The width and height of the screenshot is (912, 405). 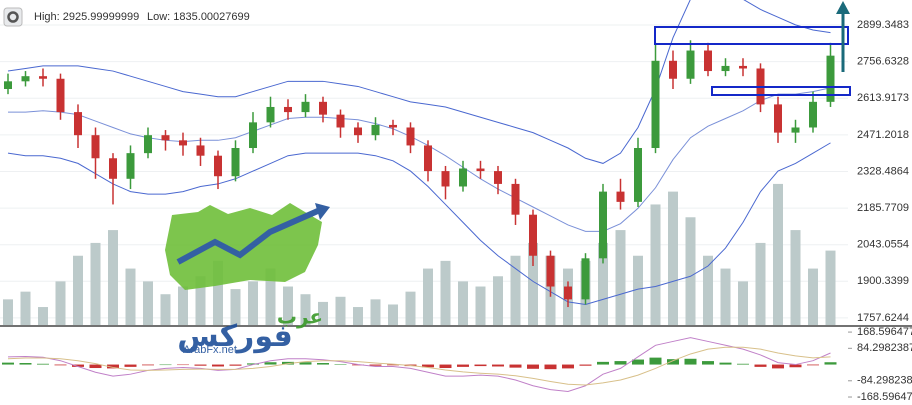 I want to click on y-tick-label: 2899.3483, so click(x=883, y=25).